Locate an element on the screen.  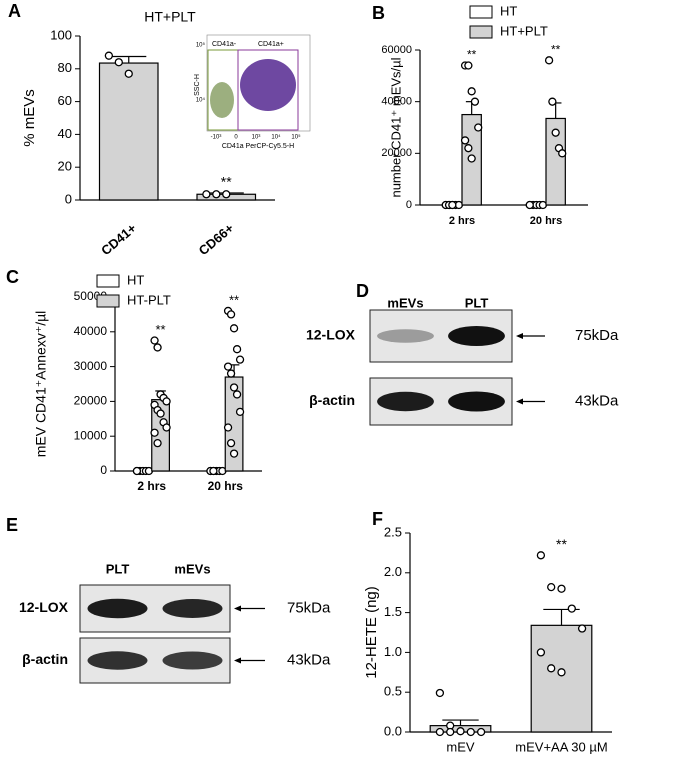
panel-letter: C is located at coordinates (12, 277).